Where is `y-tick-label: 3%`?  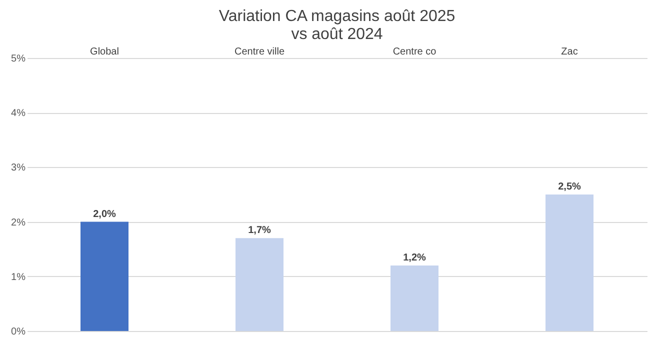 y-tick-label: 3% is located at coordinates (18, 168).